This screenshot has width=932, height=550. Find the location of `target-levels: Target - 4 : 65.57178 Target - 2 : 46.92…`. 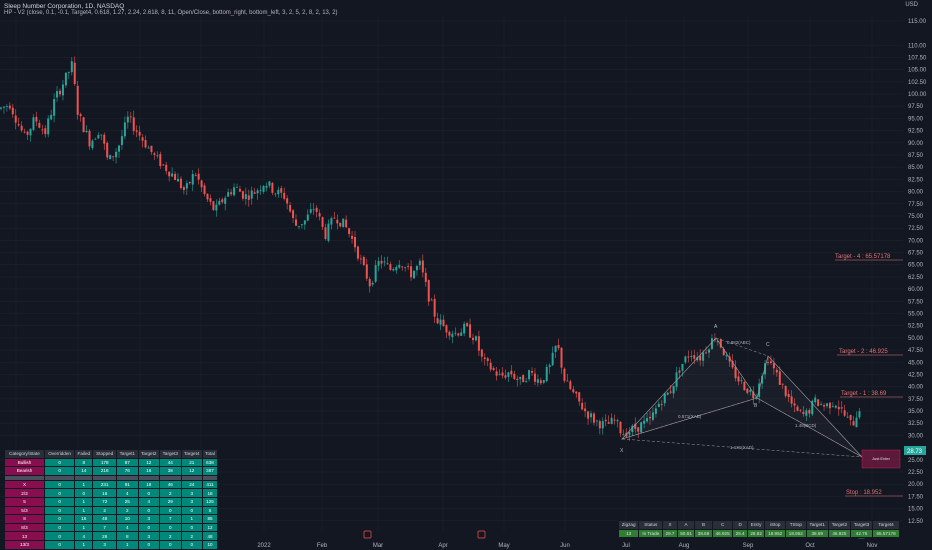

target-levels: Target - 4 : 65.57178 Target - 2 : 46.92… is located at coordinates (869, 375).